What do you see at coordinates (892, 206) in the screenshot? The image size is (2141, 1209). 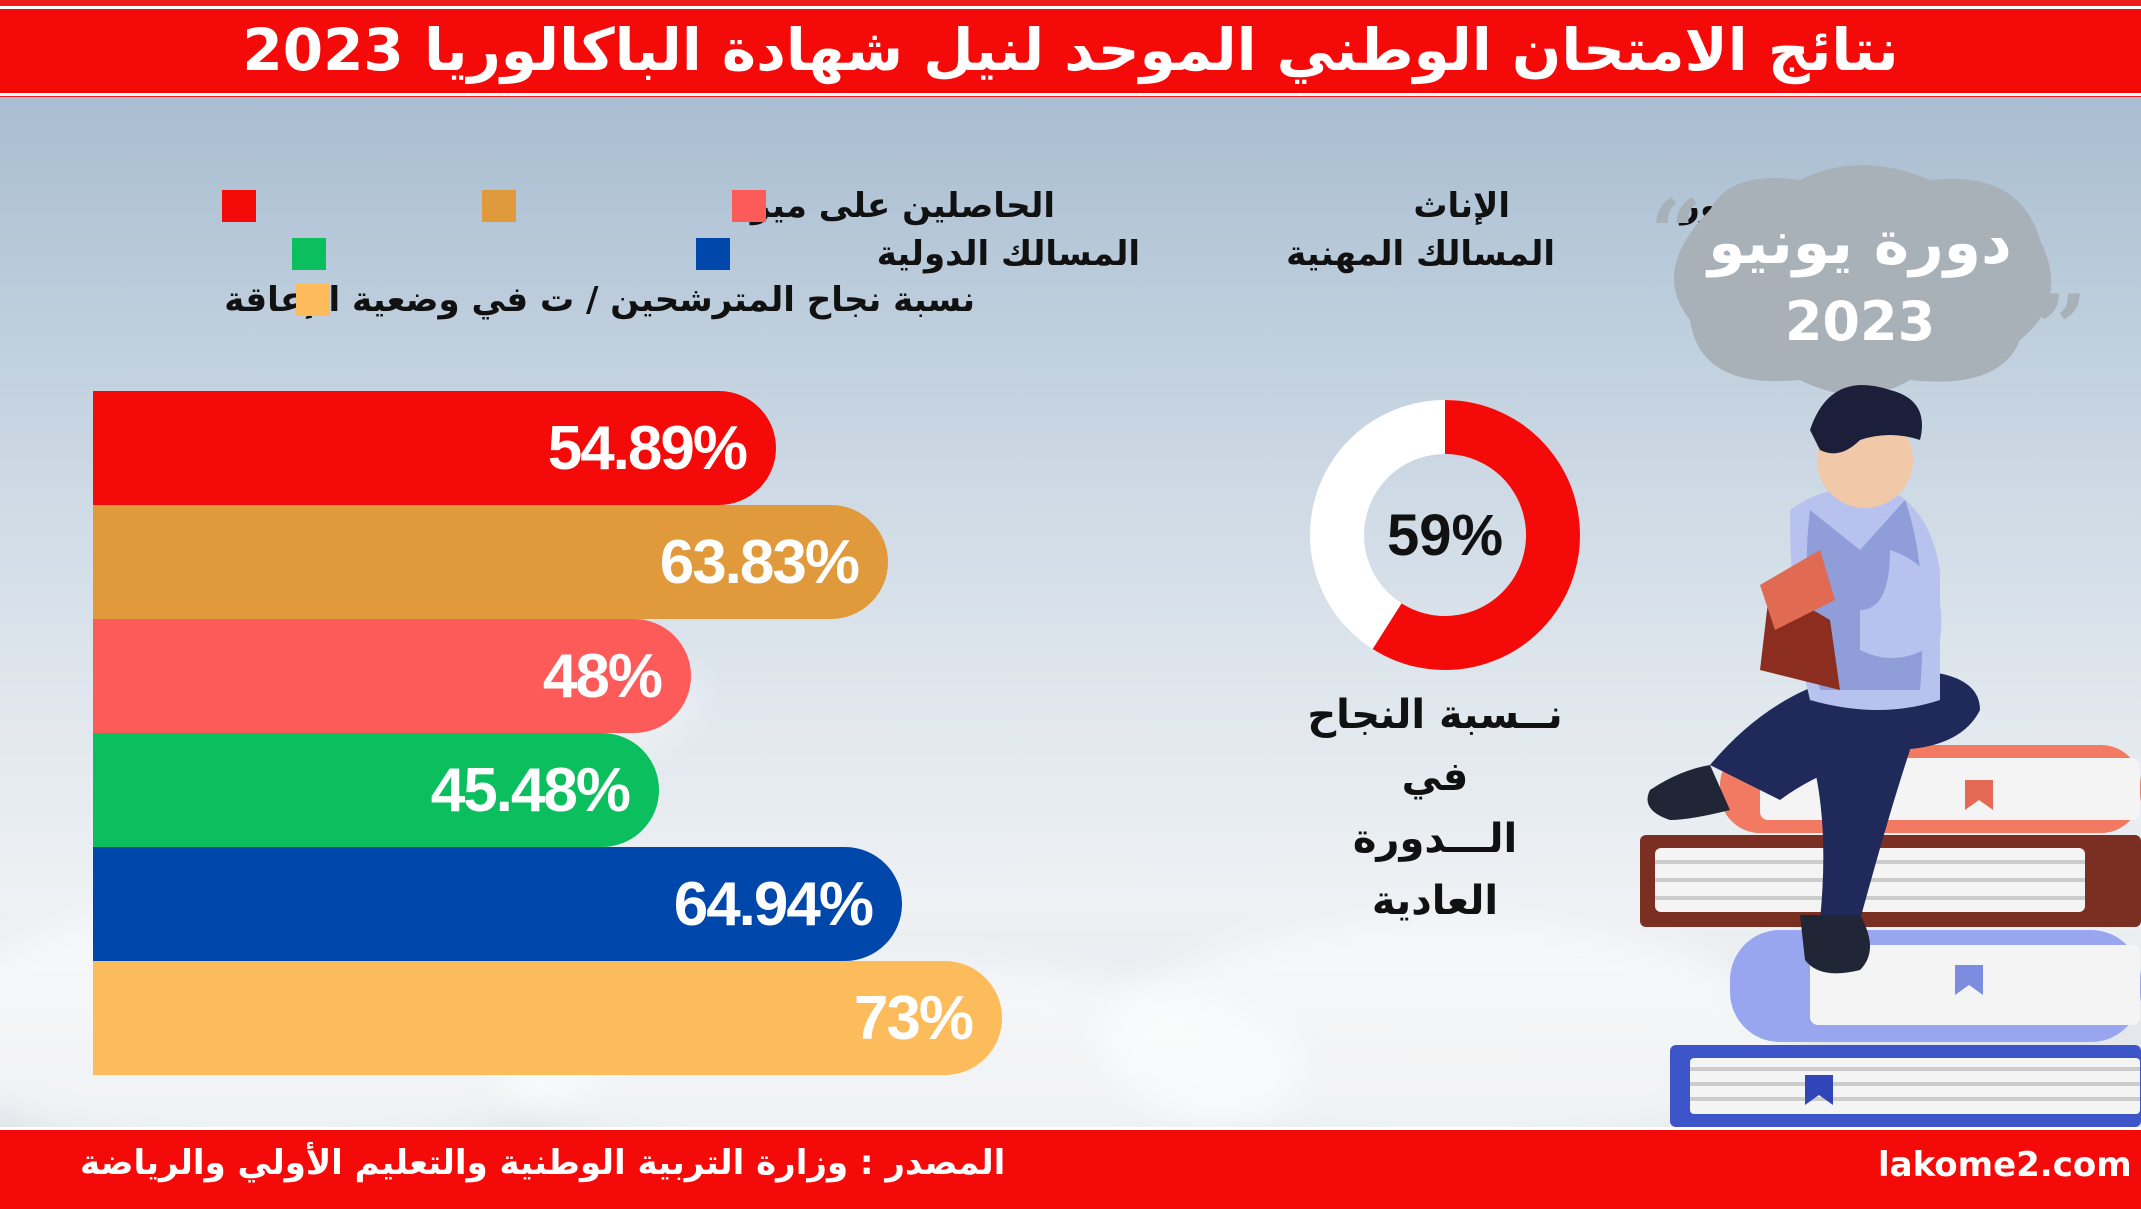 I see `legend-label: الحاصلين على ميزة` at bounding box center [892, 206].